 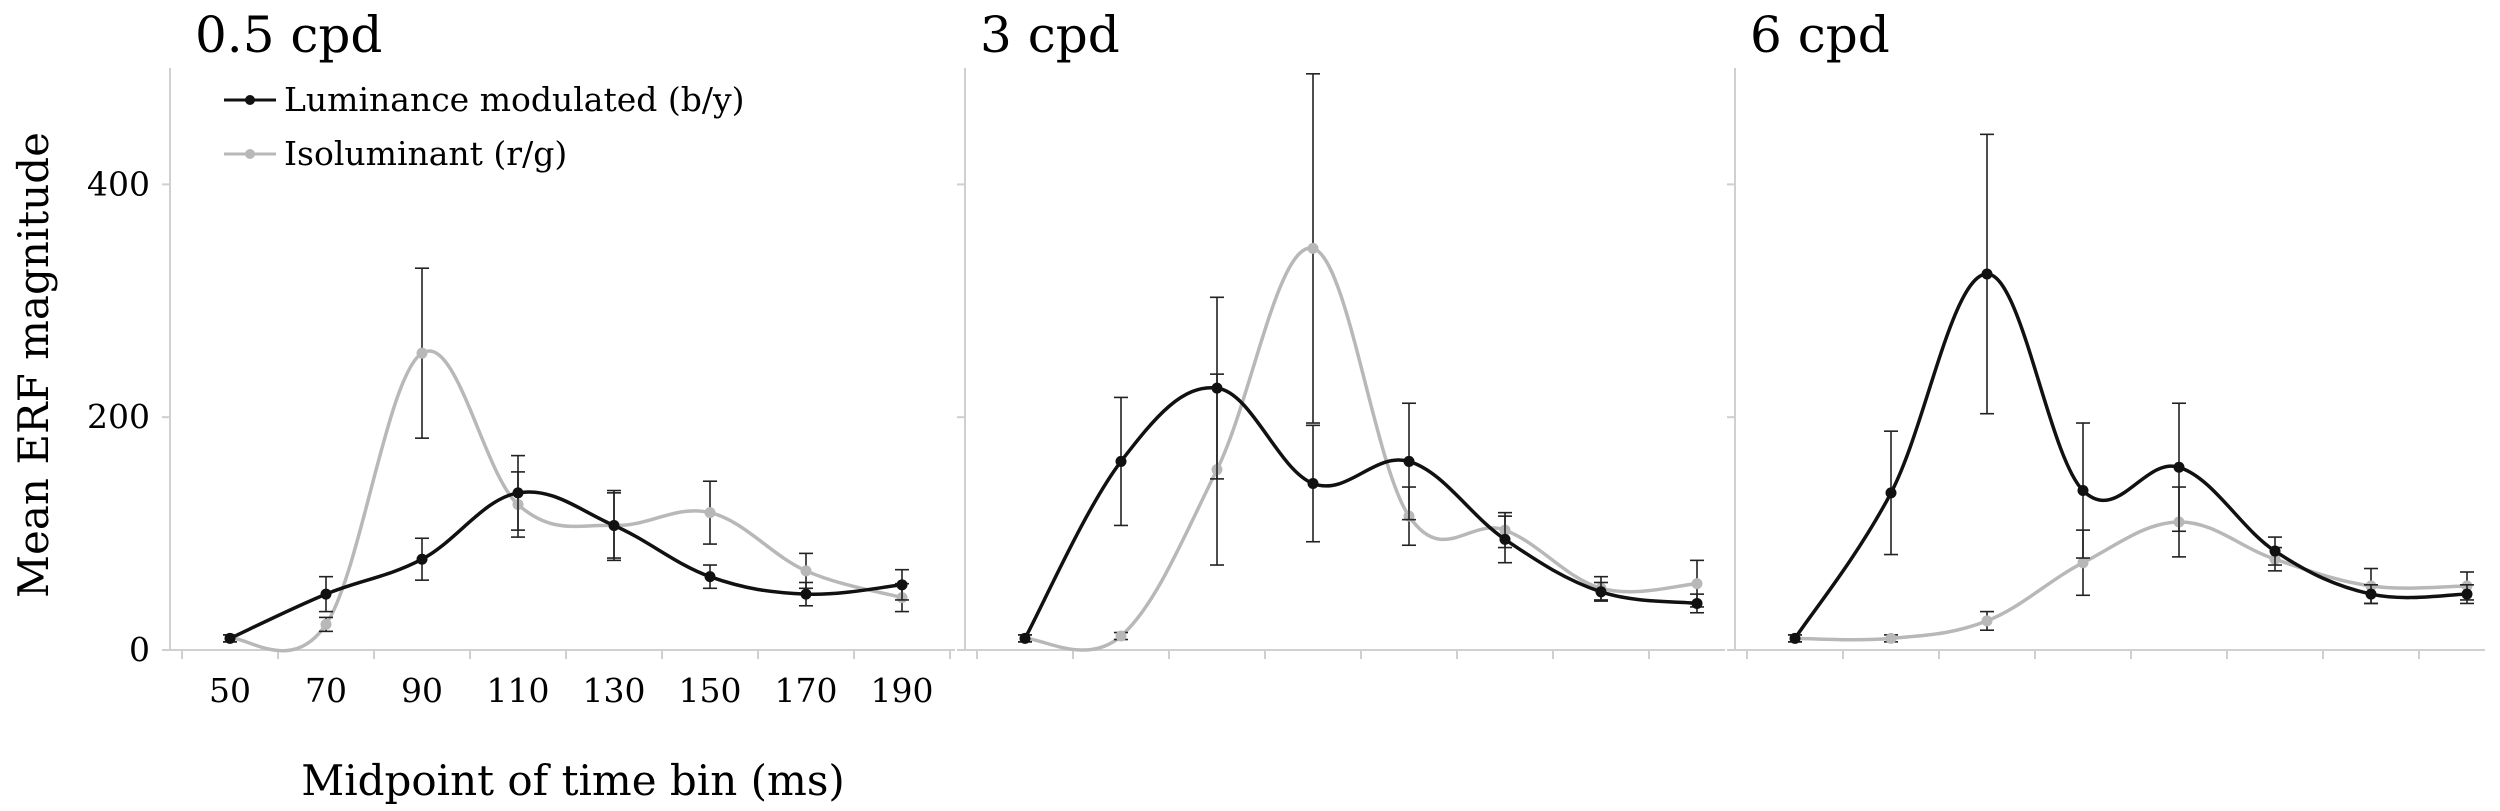 I want to click on x-tick-label: 170, so click(x=806, y=690).